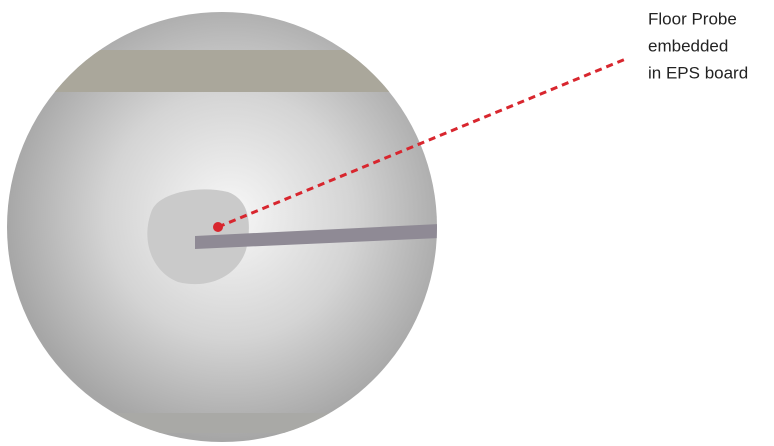  What do you see at coordinates (316, 236) in the screenshot?
I see `probe-cable` at bounding box center [316, 236].